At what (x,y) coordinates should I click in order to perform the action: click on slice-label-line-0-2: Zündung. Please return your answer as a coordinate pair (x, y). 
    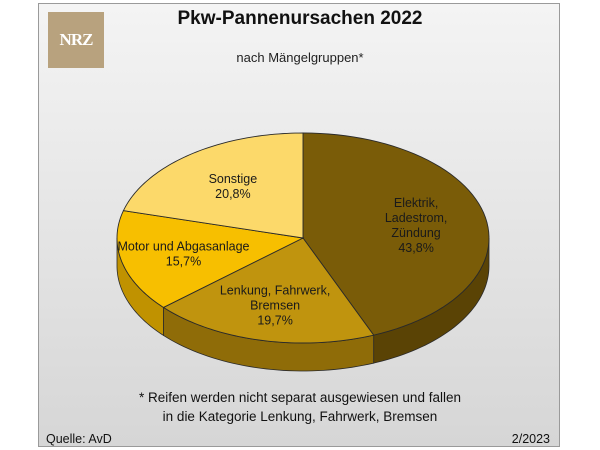
    Looking at the image, I should click on (415, 233).